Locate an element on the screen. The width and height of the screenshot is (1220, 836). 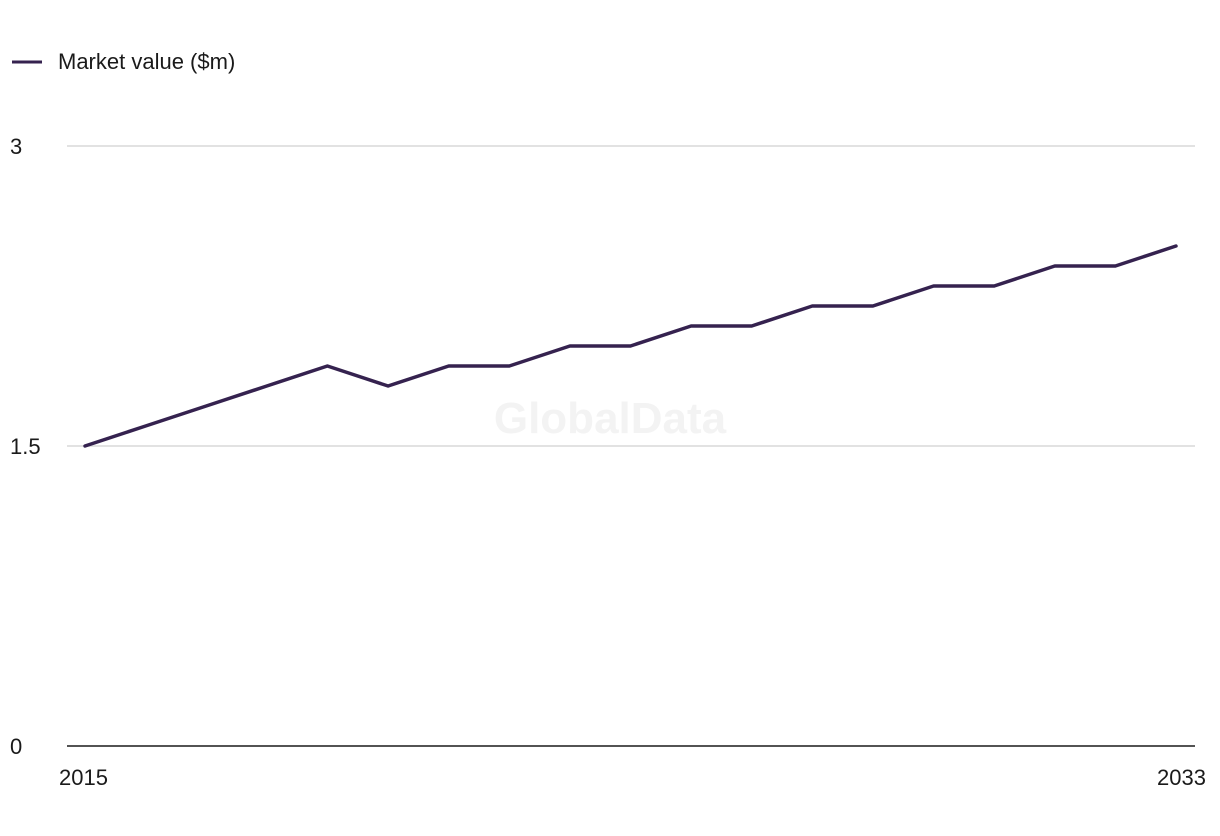
y-tick-label: 3 is located at coordinates (16, 146).